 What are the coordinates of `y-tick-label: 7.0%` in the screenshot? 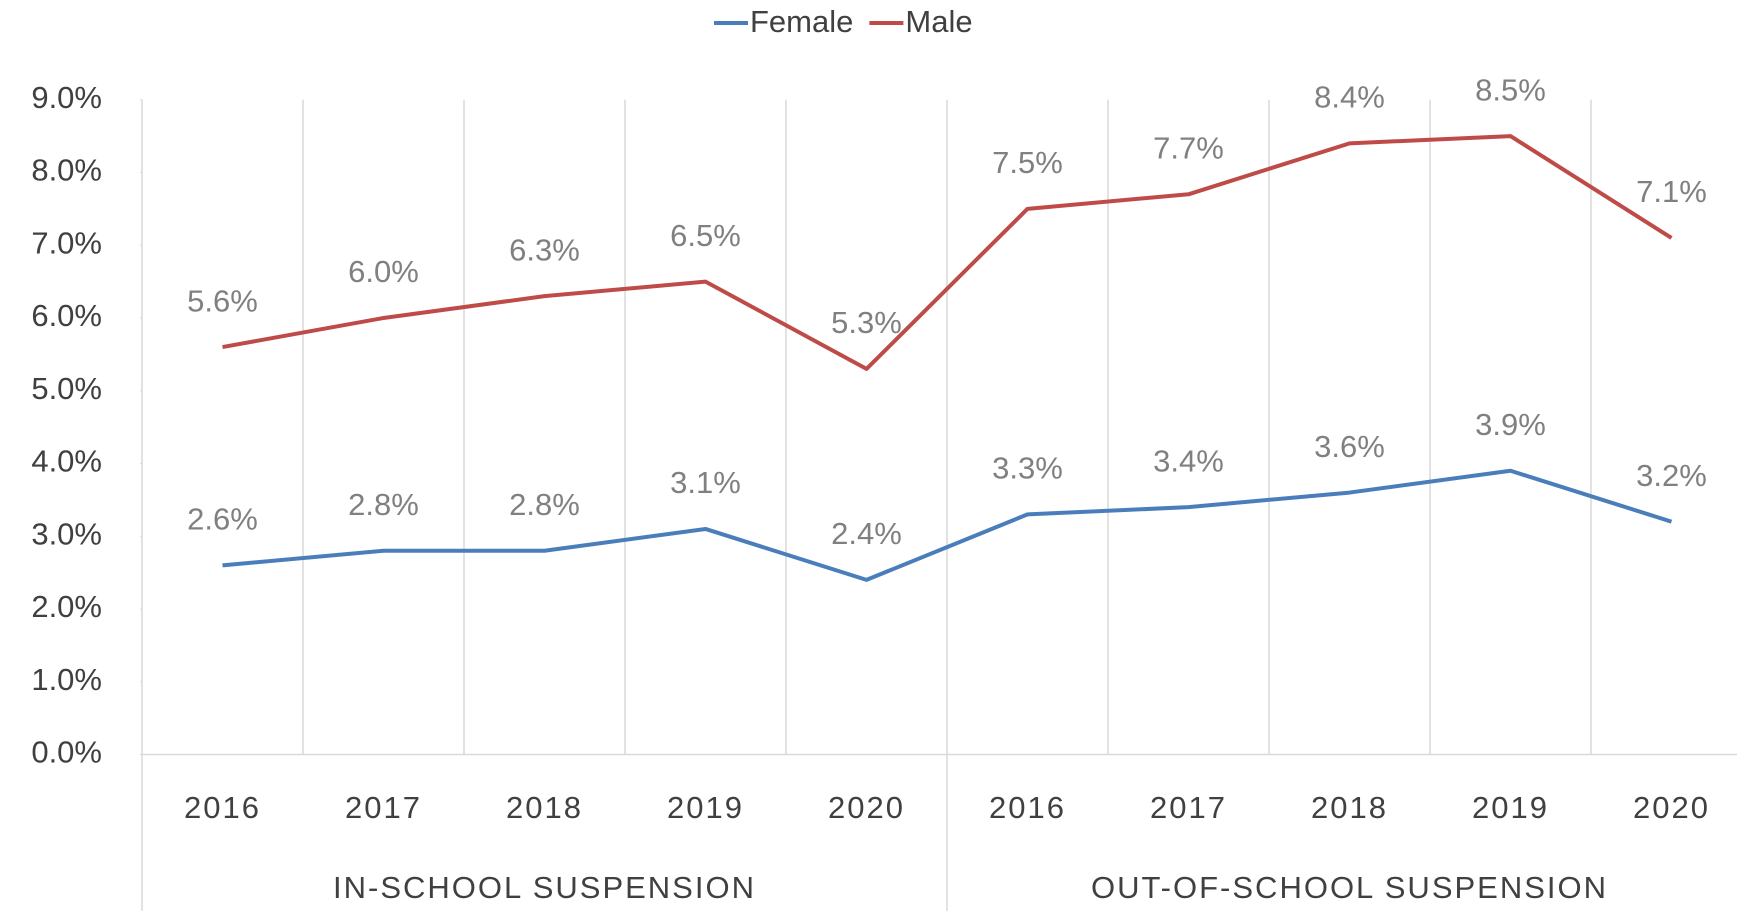 It's located at (66, 242).